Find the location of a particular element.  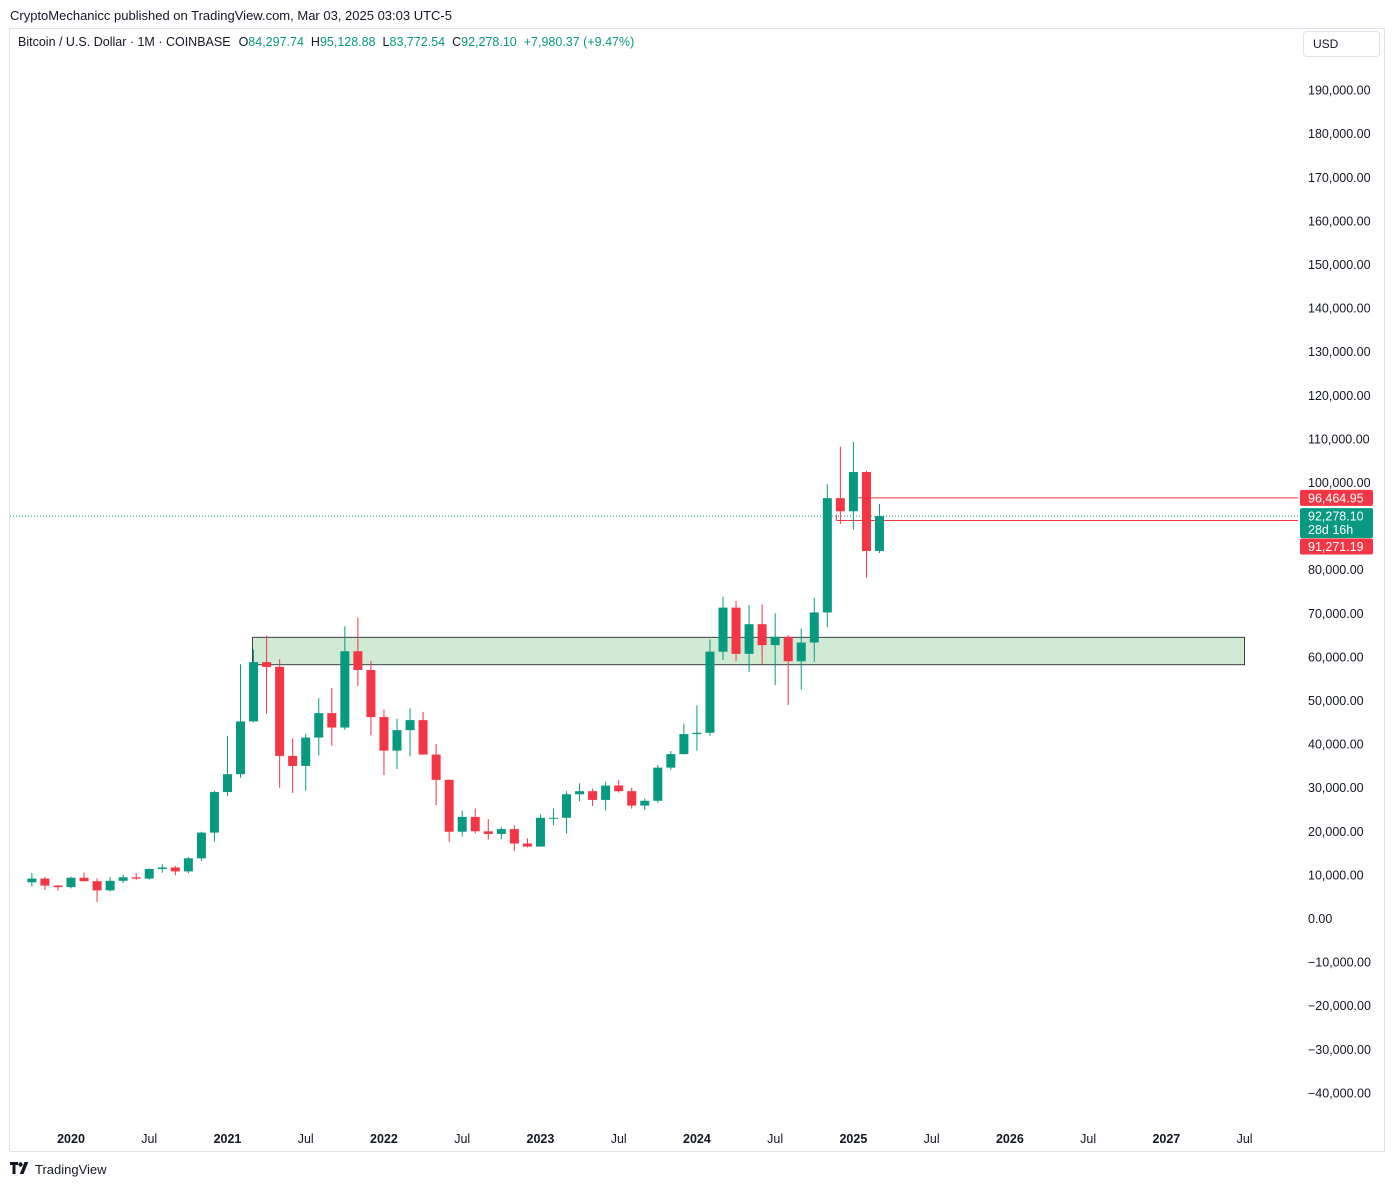

low-key: L is located at coordinates (386, 42).